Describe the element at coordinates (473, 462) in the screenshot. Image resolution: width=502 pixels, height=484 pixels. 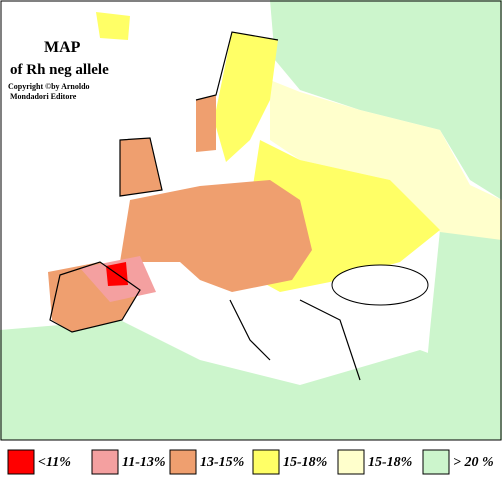
I see `legend-label: > 20 %` at that location.